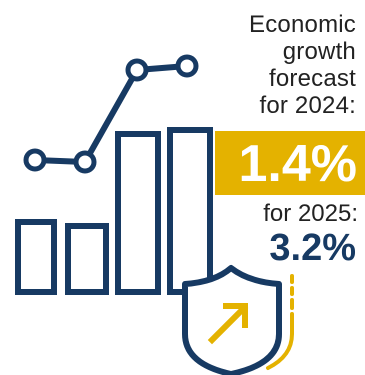 This screenshot has height=375, width=365. What do you see at coordinates (280, 341) in the screenshot?
I see `accent-curve-icon` at bounding box center [280, 341].